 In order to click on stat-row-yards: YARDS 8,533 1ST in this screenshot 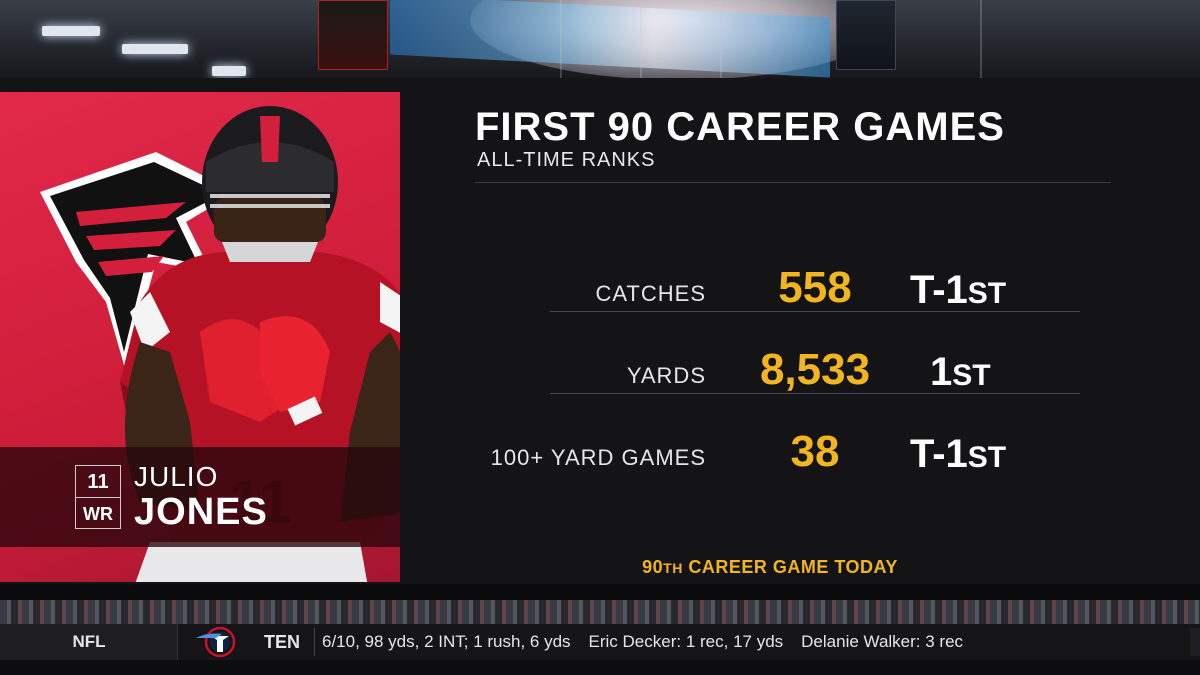, I will do `click(600, 370)`.